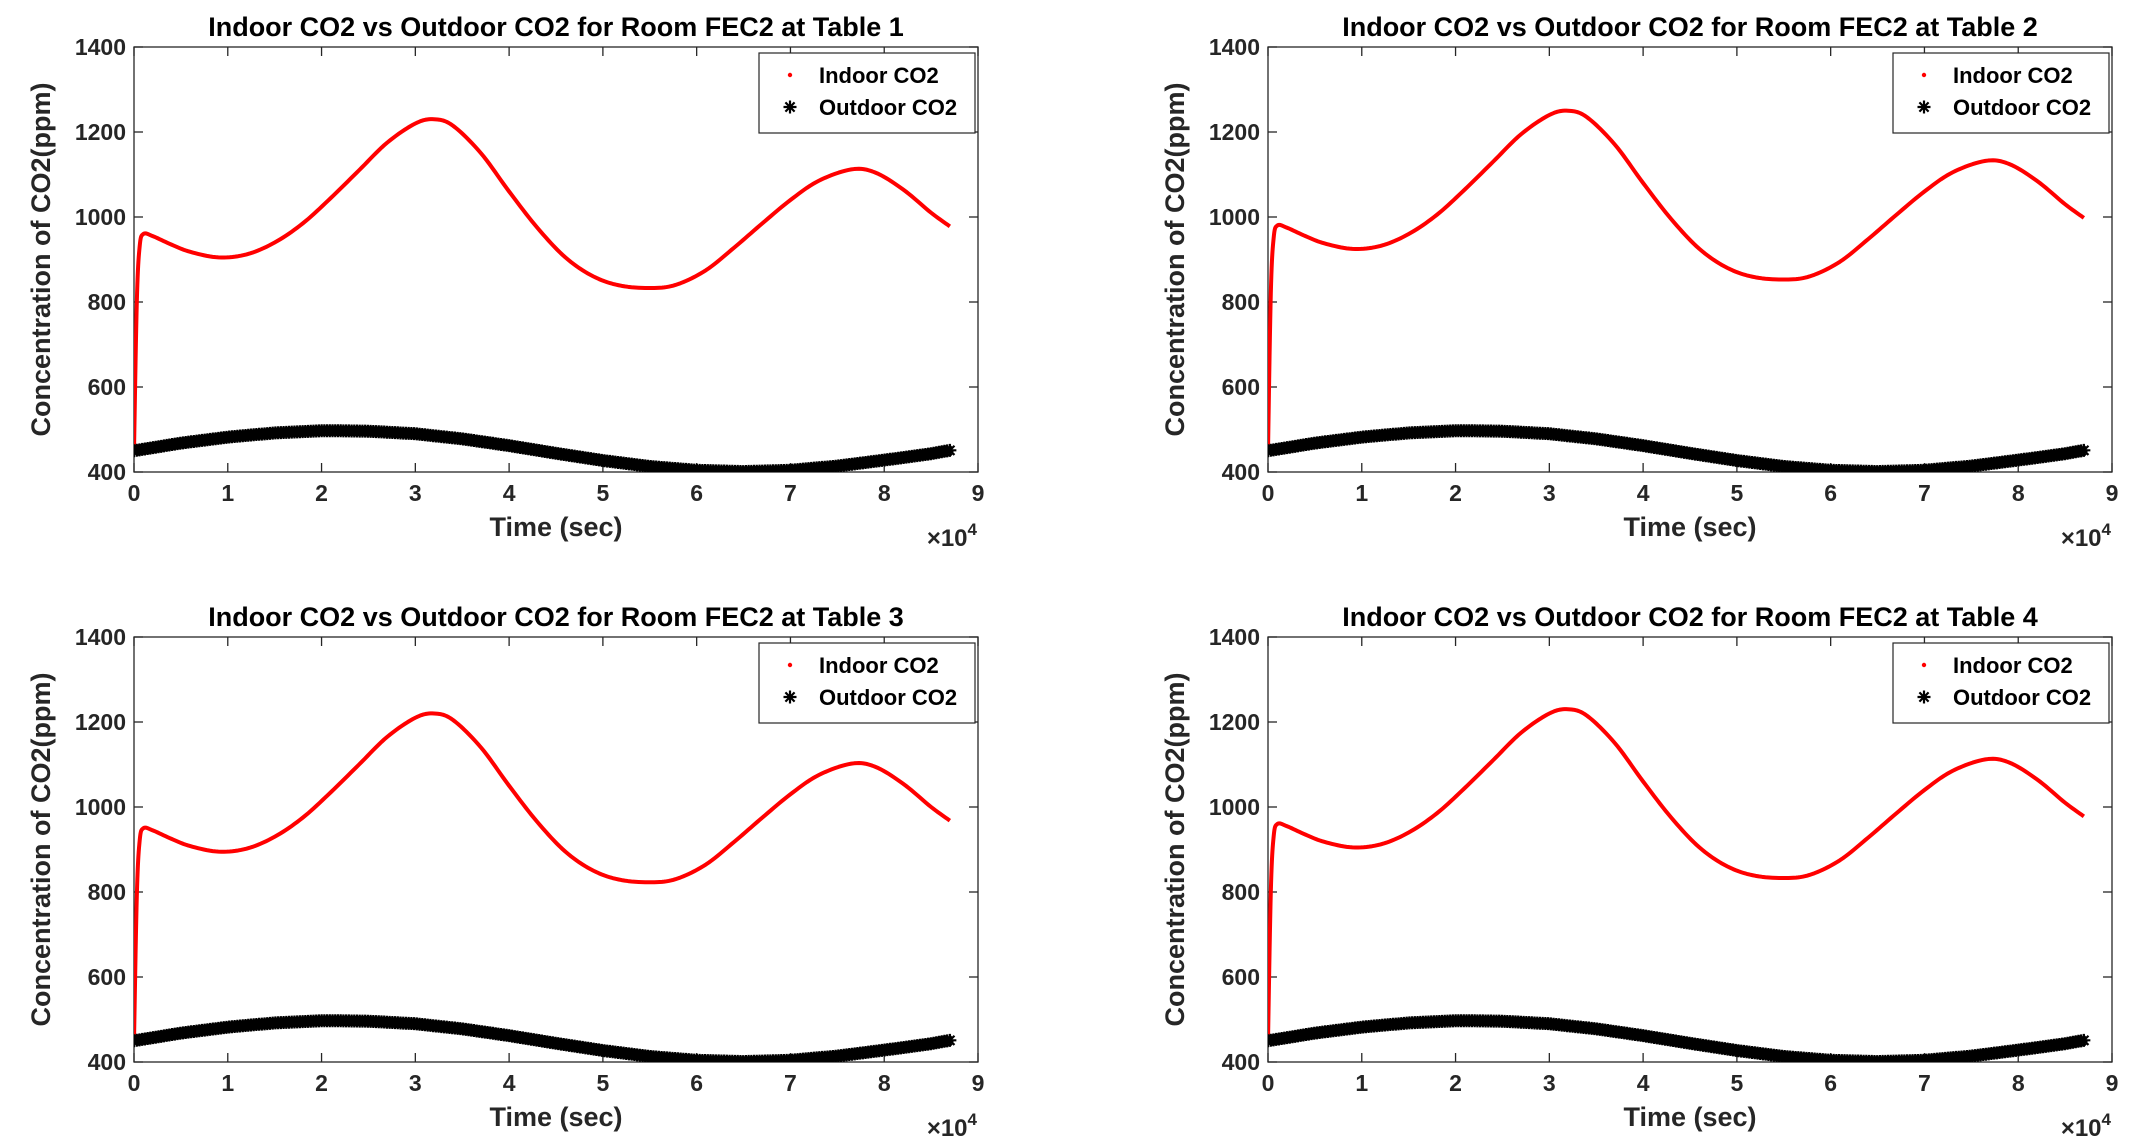  What do you see at coordinates (1241, 387) in the screenshot?
I see `y-tick-label: 600` at bounding box center [1241, 387].